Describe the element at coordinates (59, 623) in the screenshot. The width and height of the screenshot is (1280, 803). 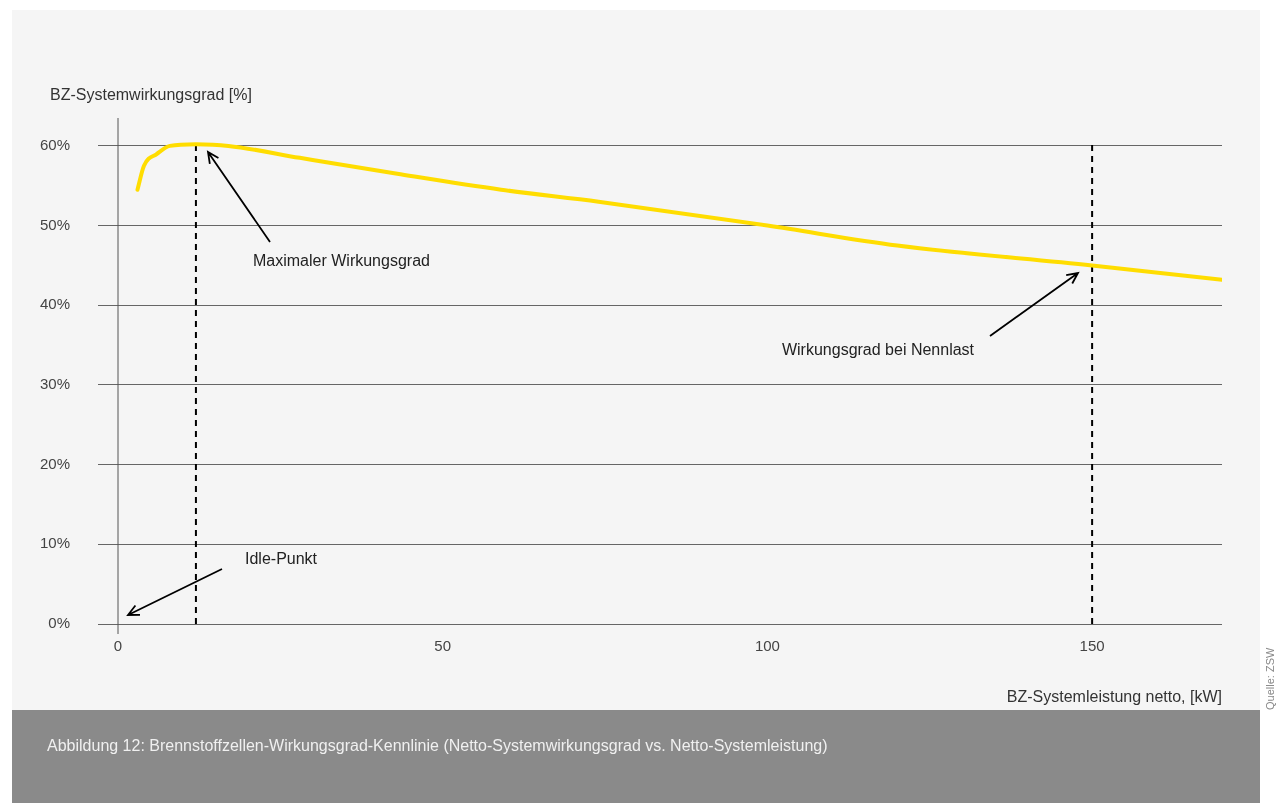
I see `y-tick-label: 0%` at that location.